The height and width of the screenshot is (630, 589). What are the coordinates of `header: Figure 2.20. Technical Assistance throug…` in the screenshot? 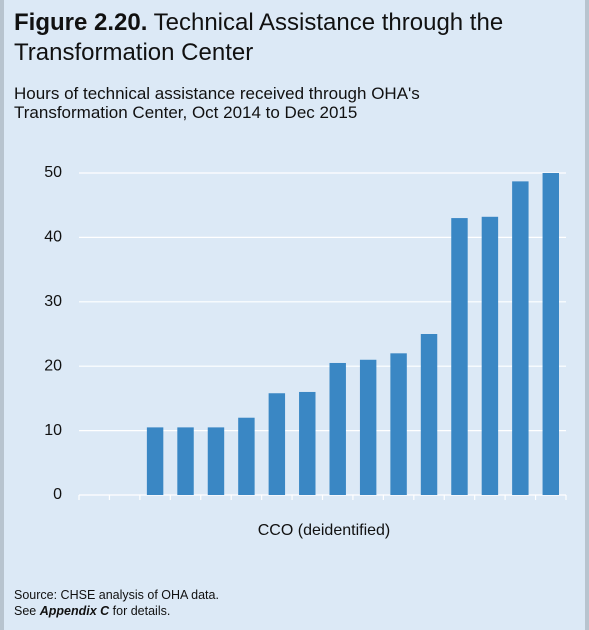 It's located at (294, 38).